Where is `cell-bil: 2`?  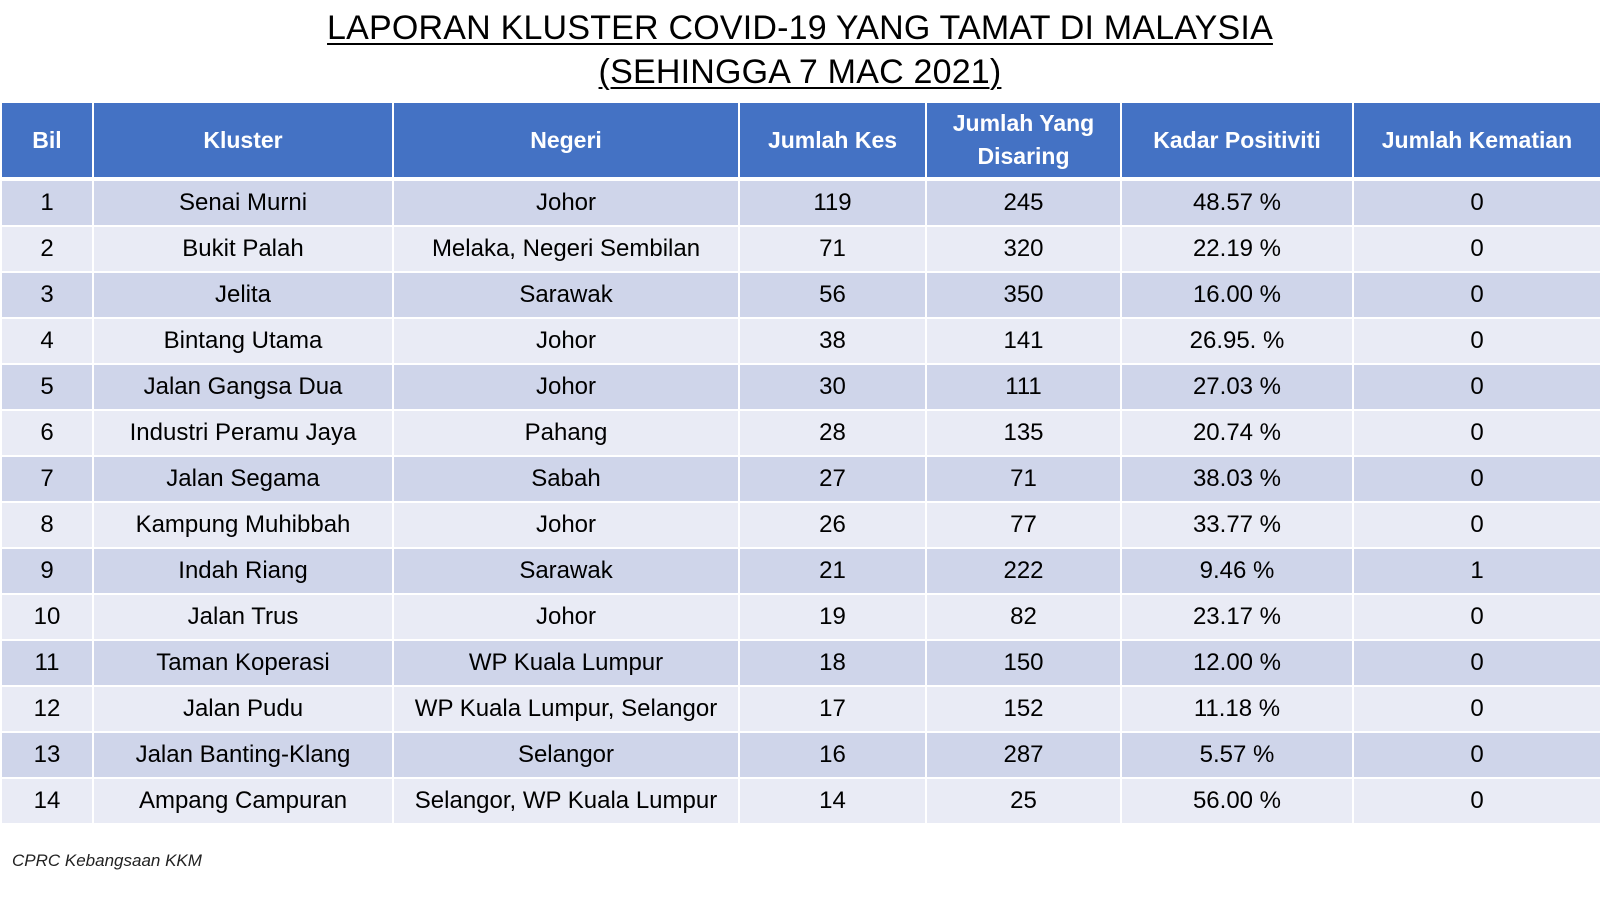
cell-bil: 2 is located at coordinates (47, 249).